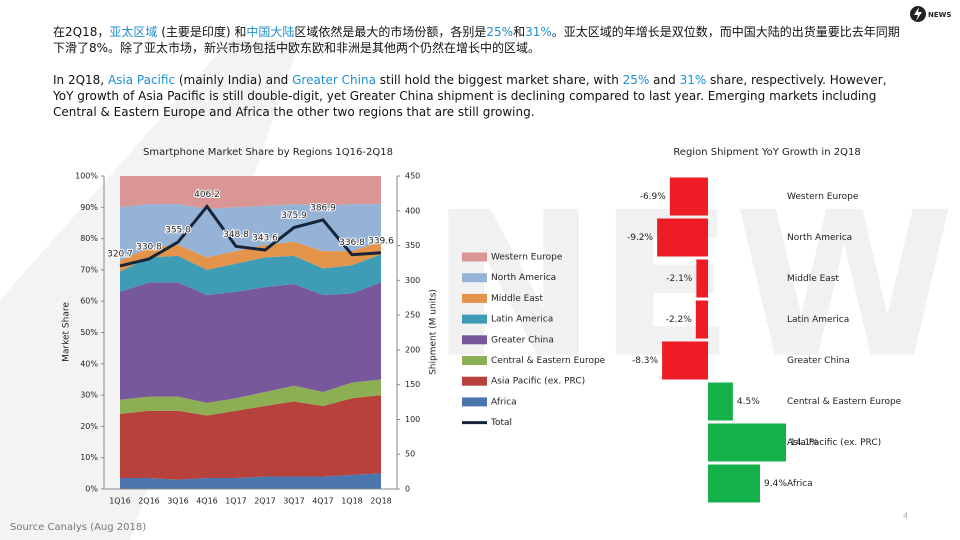 The height and width of the screenshot is (540, 960). What do you see at coordinates (819, 238) in the screenshot?
I see `category-label: North America` at bounding box center [819, 238].